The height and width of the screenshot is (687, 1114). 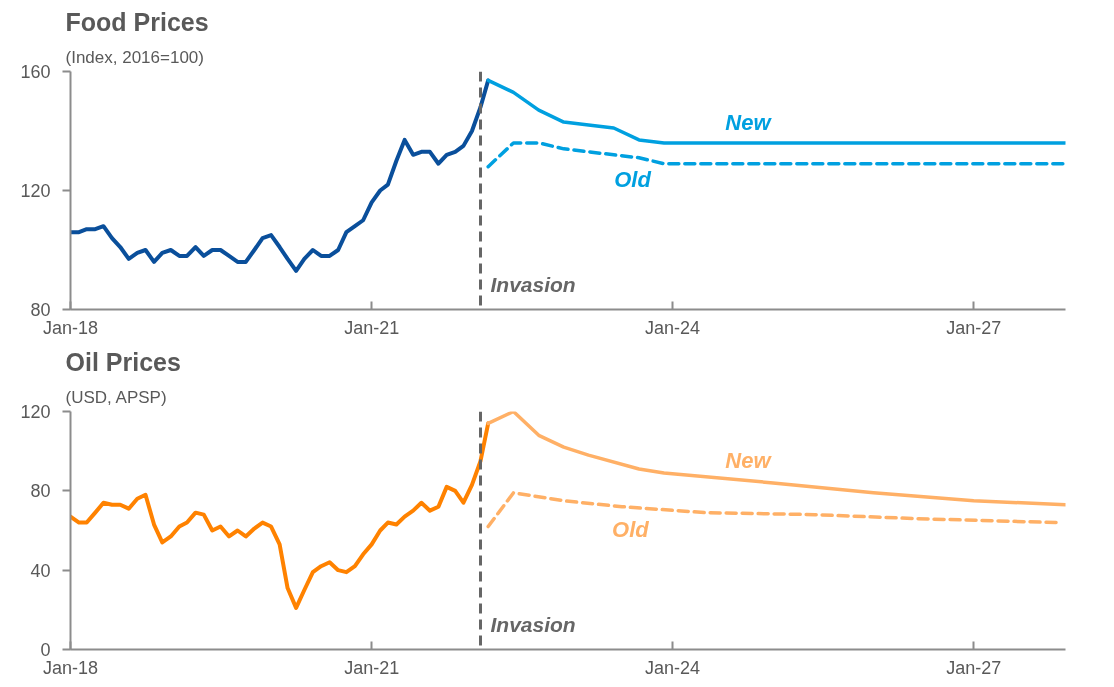 I want to click on chart-title: Oil Prices, so click(x=123, y=361).